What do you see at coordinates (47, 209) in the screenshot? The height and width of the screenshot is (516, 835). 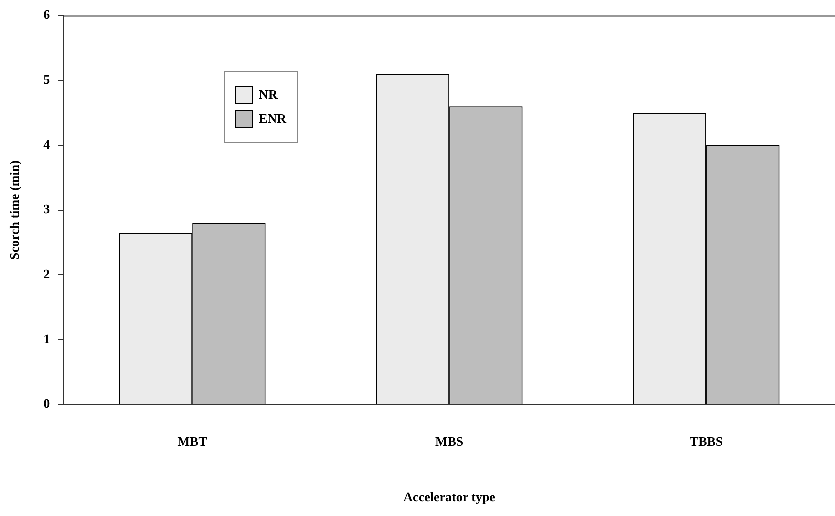 I see `y-tick-label: 3` at bounding box center [47, 209].